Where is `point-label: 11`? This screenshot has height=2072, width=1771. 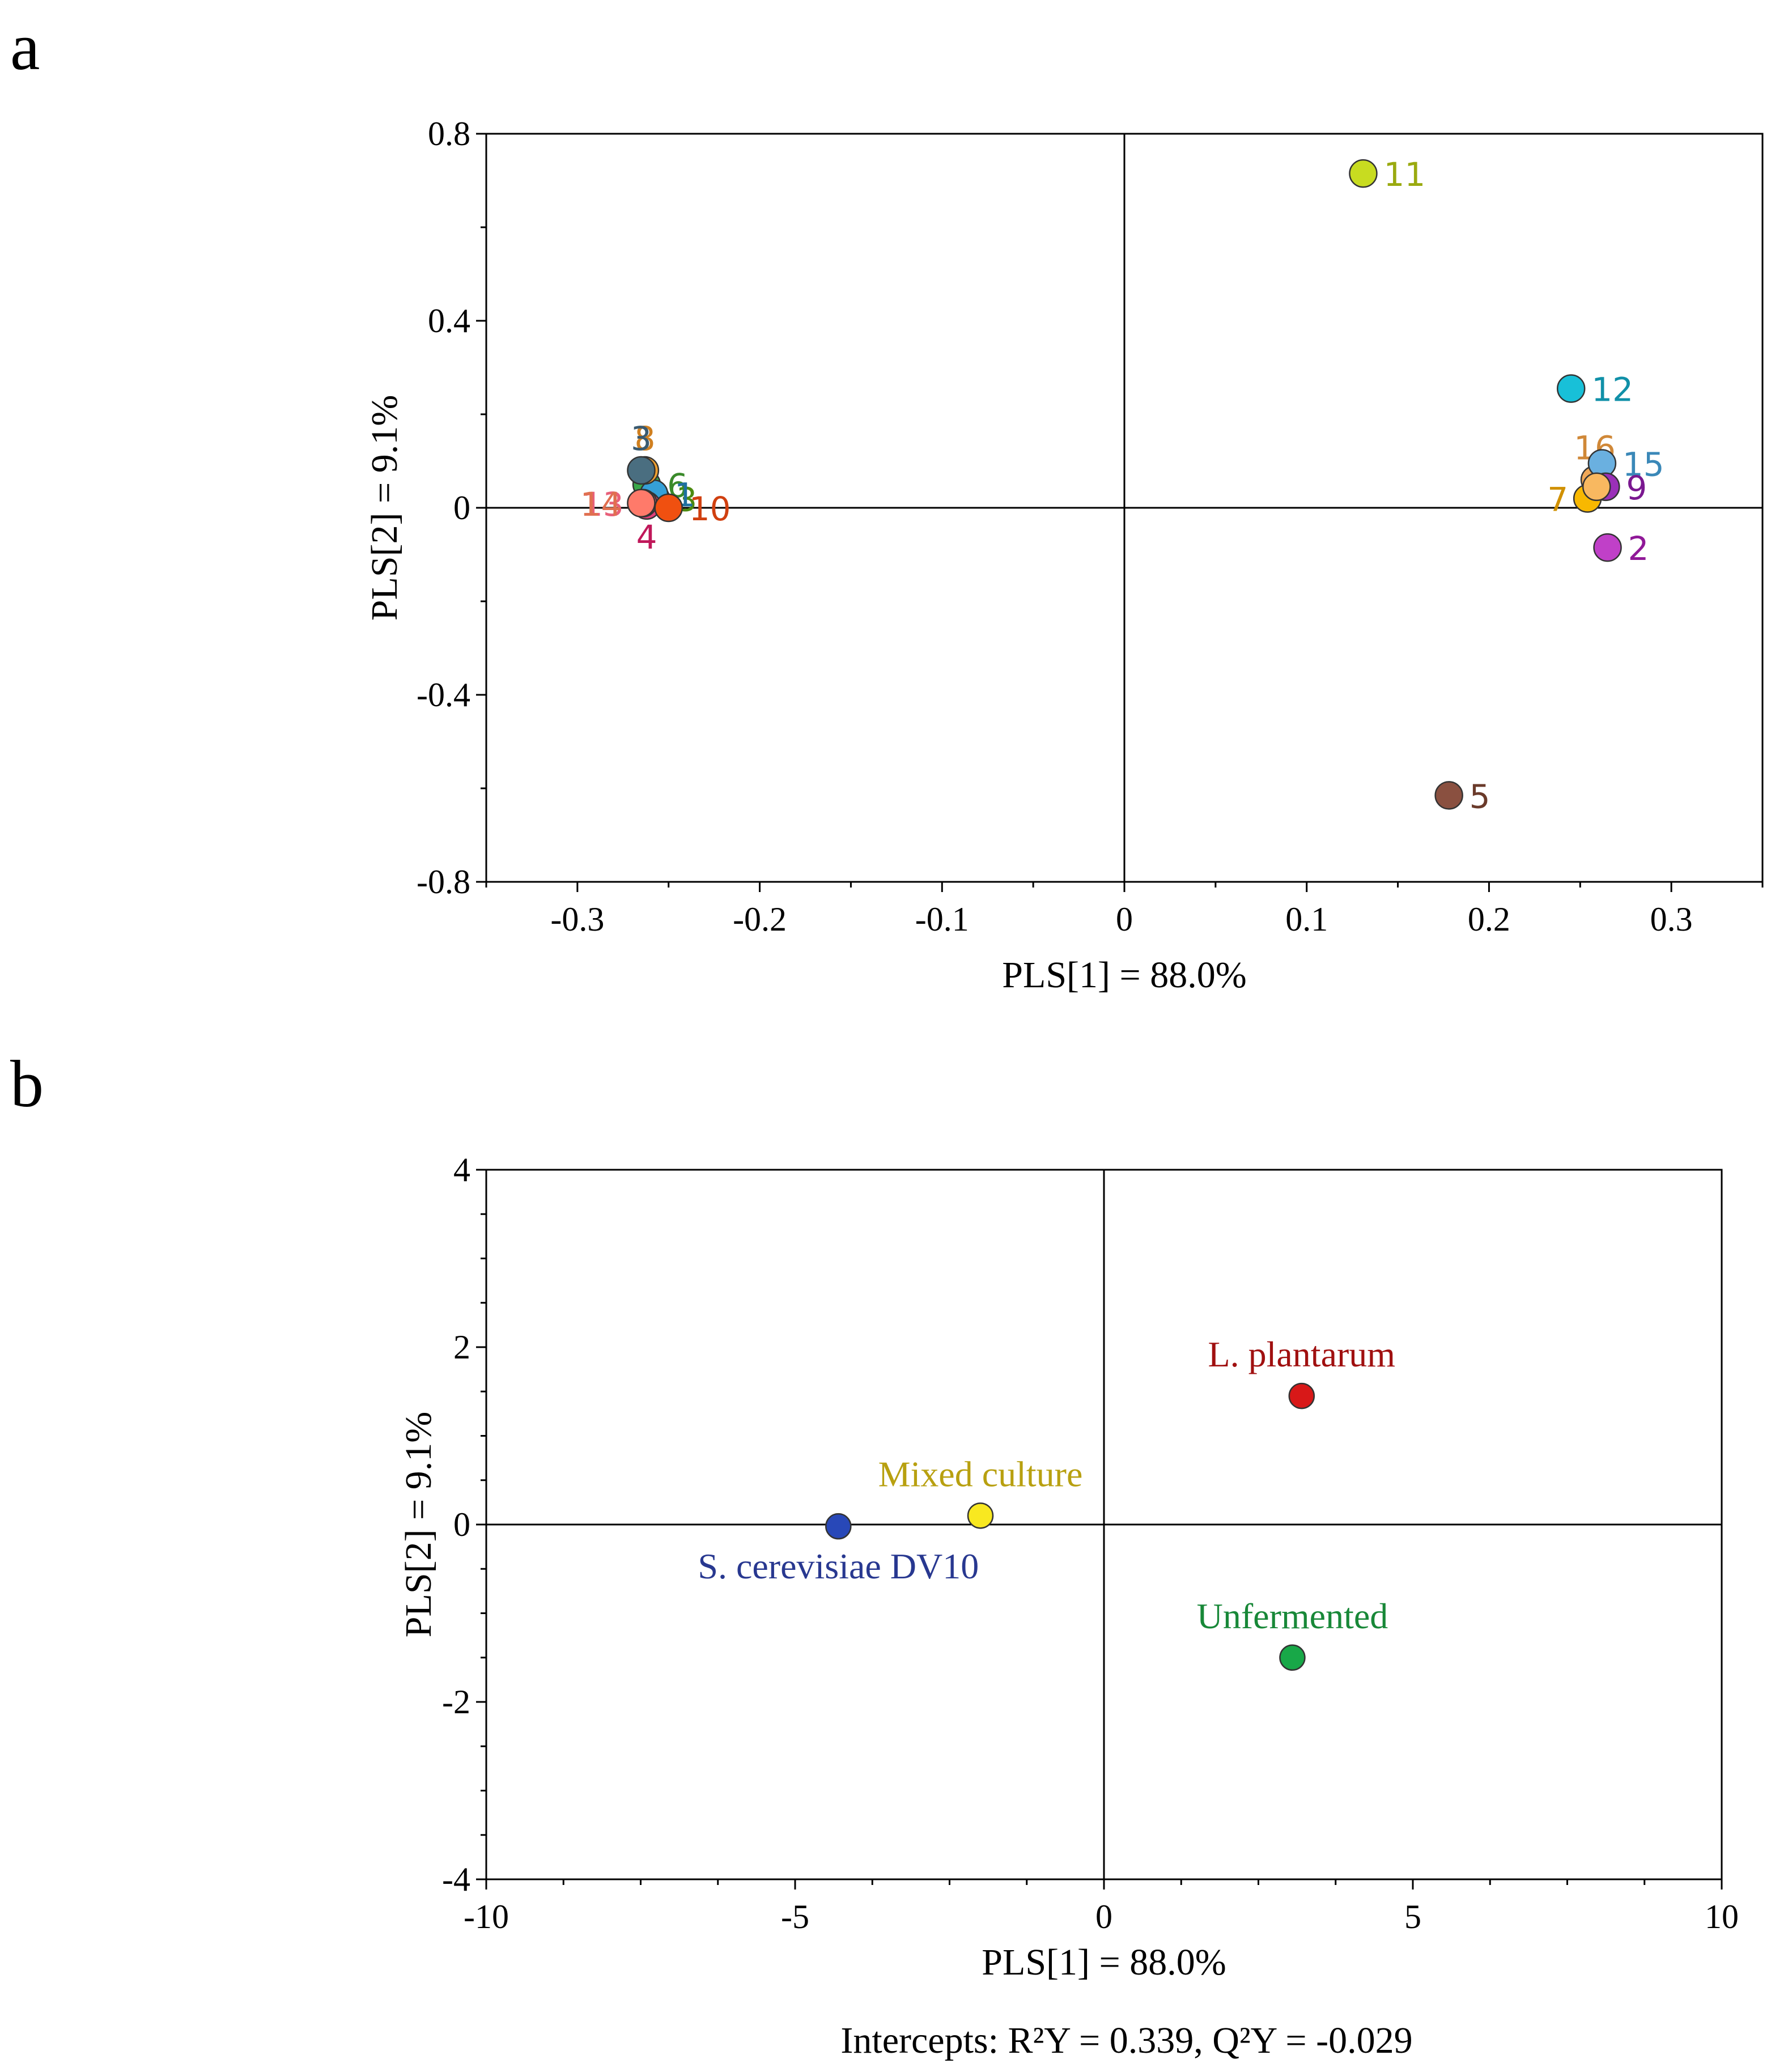
point-label: 11 is located at coordinates (1404, 174).